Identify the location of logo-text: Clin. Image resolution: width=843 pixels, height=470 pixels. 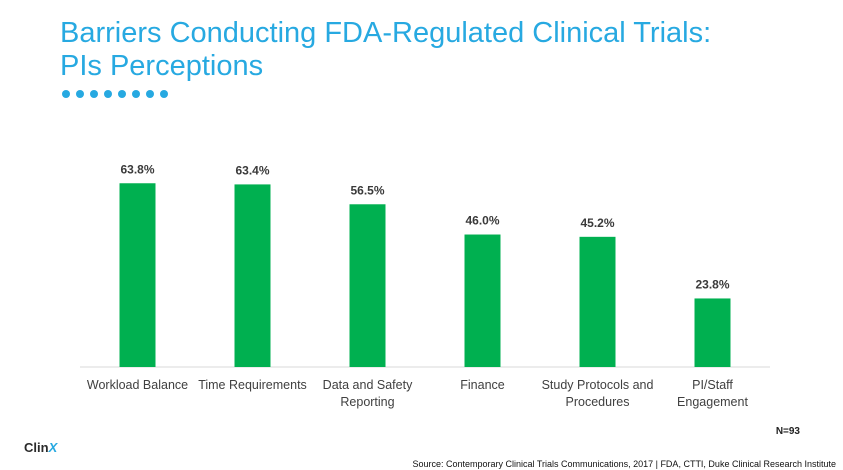
(36, 447).